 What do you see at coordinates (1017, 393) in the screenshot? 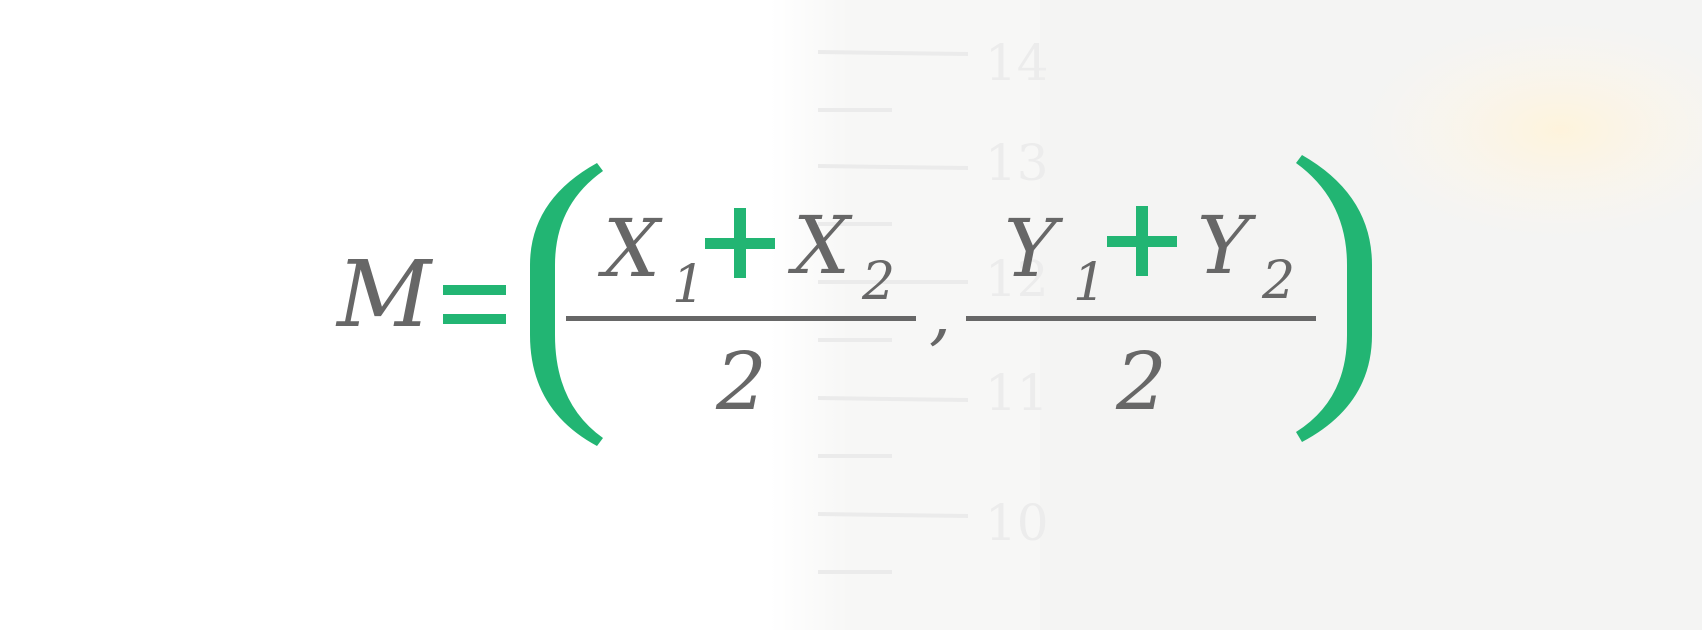
I see `ruler-number: 11` at bounding box center [1017, 393].